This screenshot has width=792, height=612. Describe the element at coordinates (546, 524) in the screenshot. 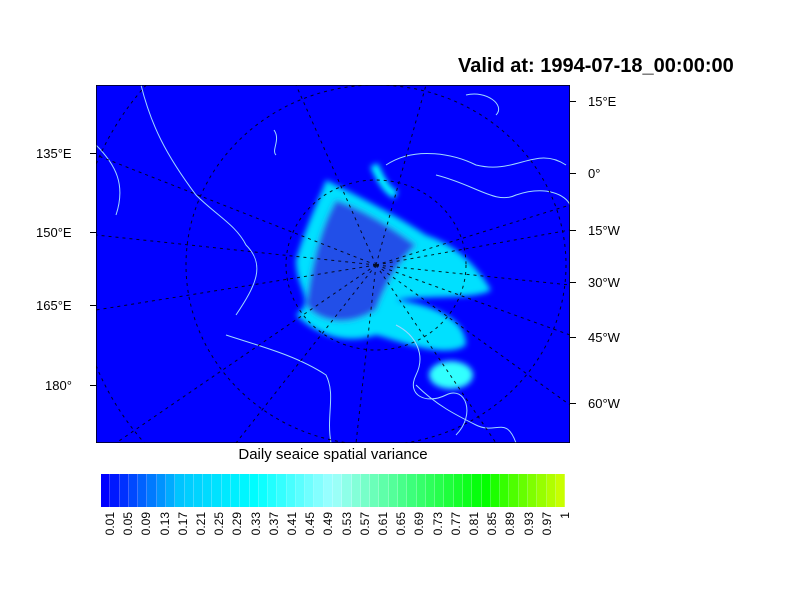

I see `colorbar-label: 0.97` at that location.